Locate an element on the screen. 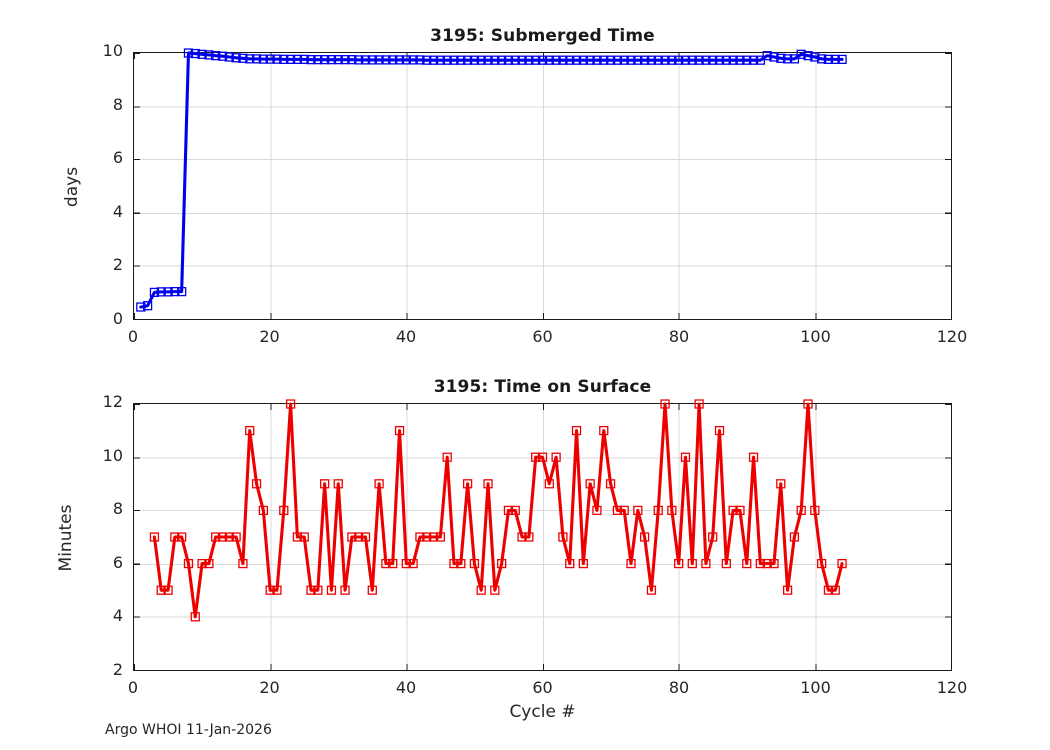 The height and width of the screenshot is (750, 1050). submerged-y-tick-0: 0 is located at coordinates (117, 318).